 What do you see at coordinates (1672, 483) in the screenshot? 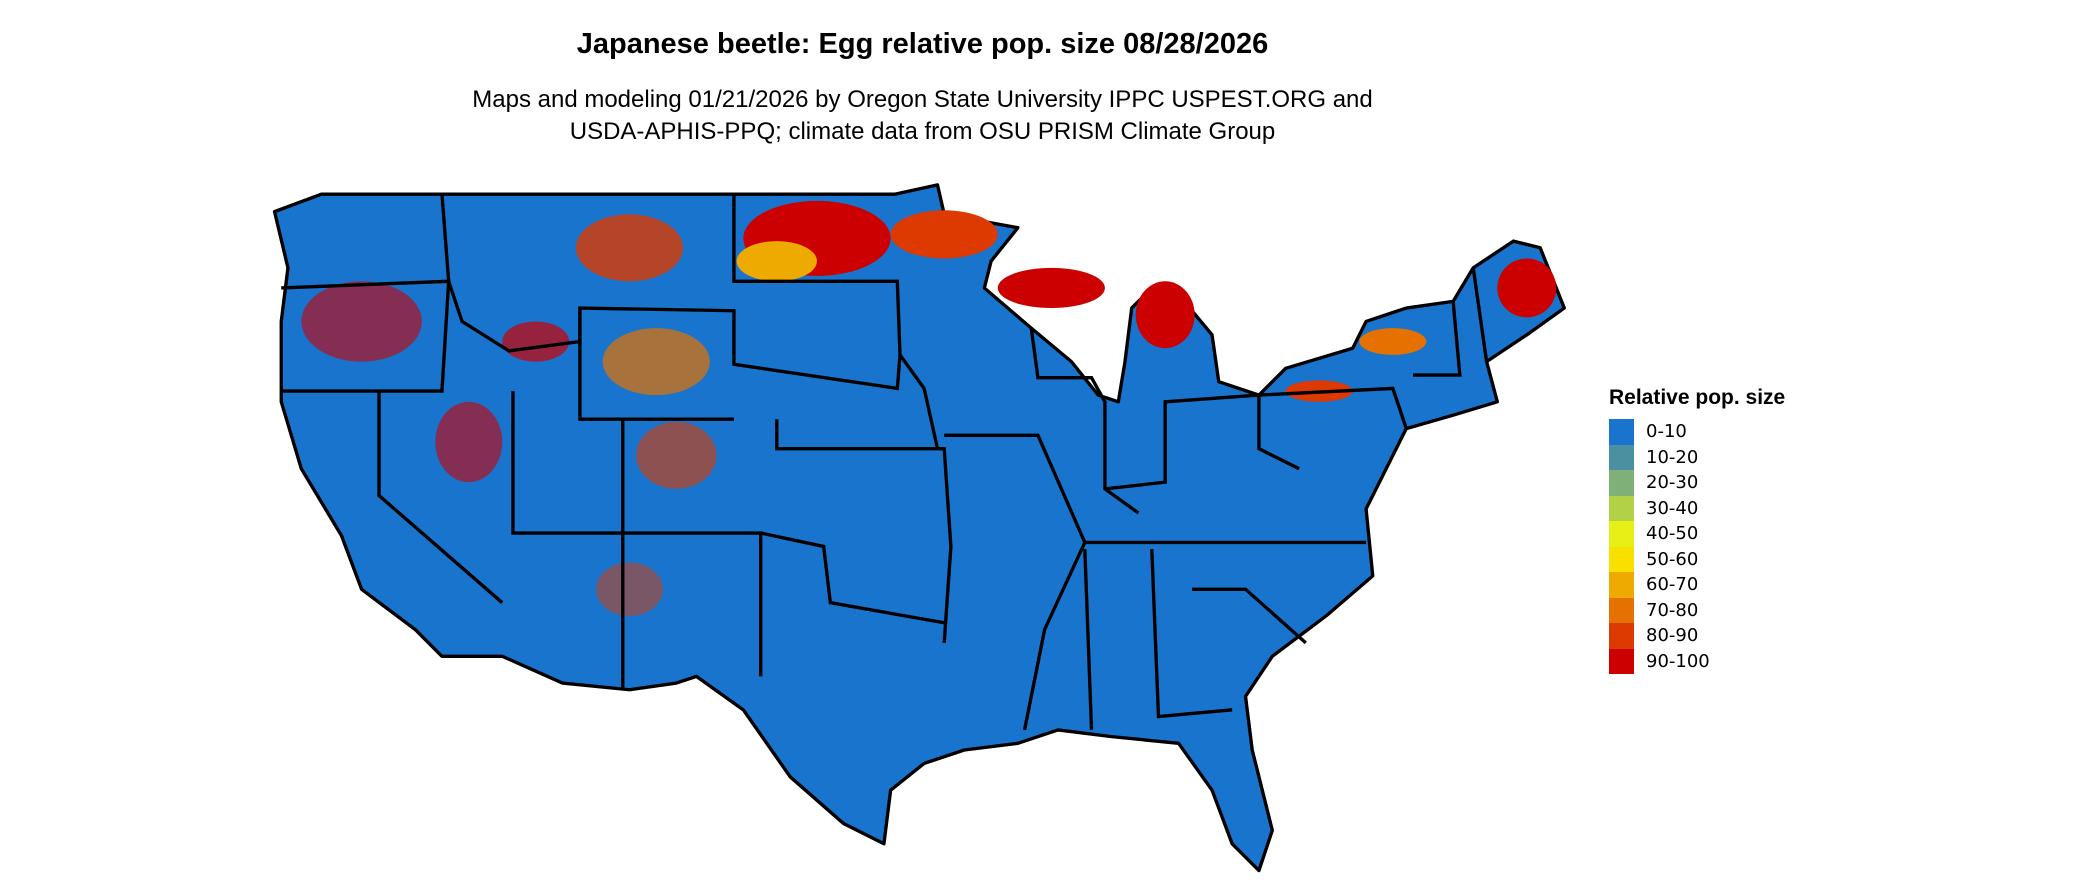
I see `legend-label: 20-30` at bounding box center [1672, 483].